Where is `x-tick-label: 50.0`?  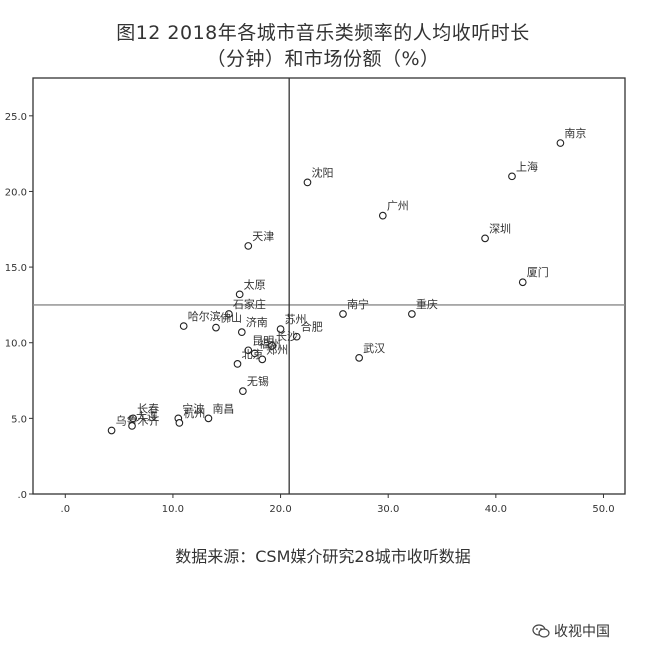
x-tick-label: 50.0 is located at coordinates (603, 509).